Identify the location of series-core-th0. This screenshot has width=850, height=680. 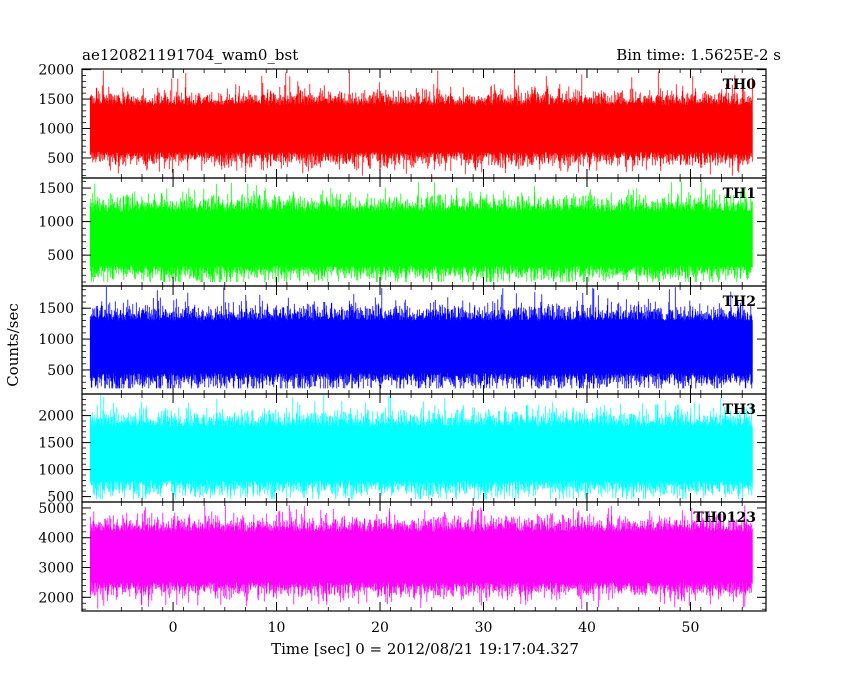
(421, 128).